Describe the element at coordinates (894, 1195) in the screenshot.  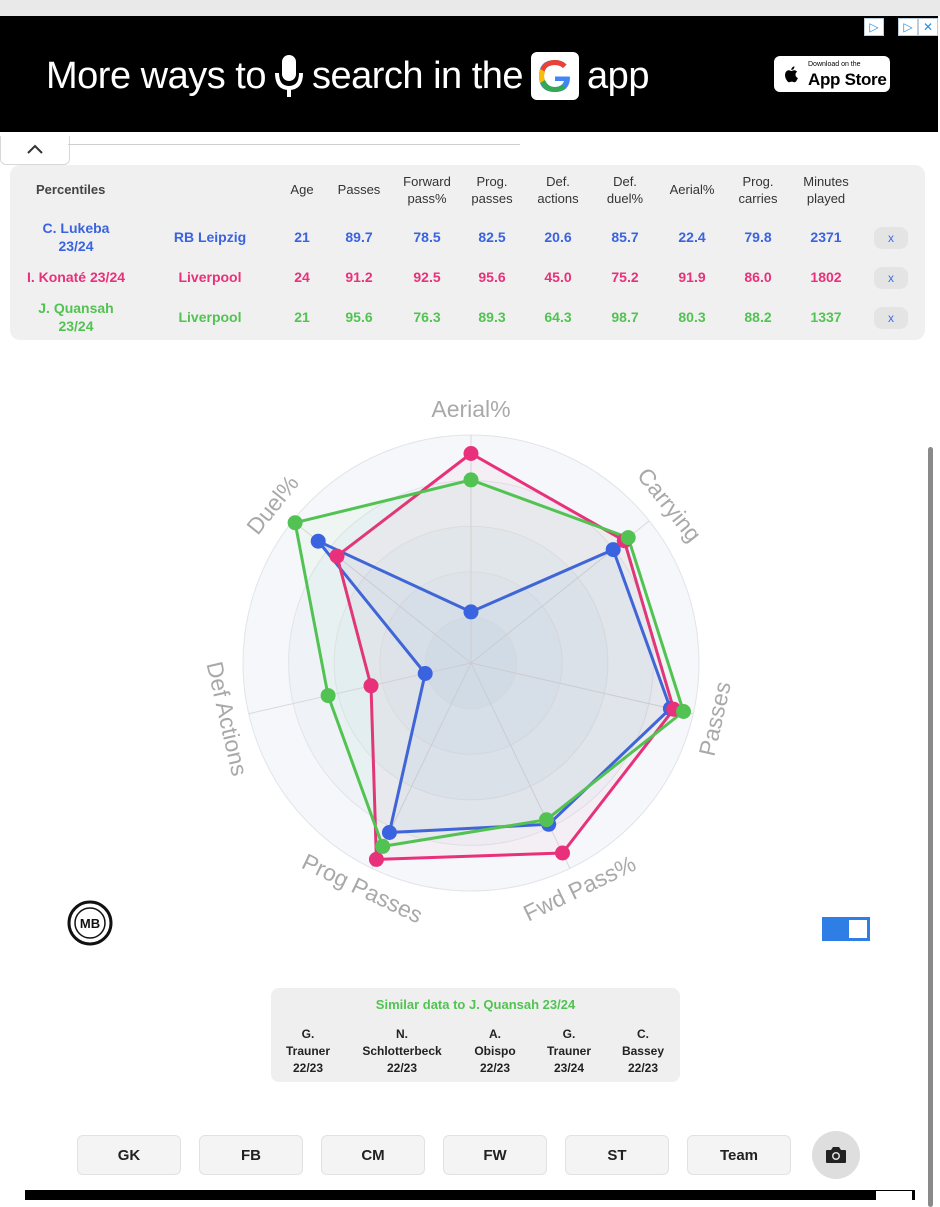
I see `adchoices-icon` at that location.